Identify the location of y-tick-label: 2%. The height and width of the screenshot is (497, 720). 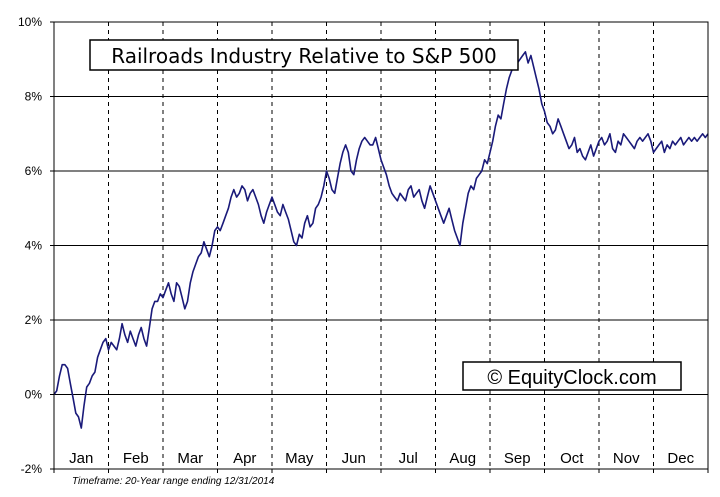
(34, 320).